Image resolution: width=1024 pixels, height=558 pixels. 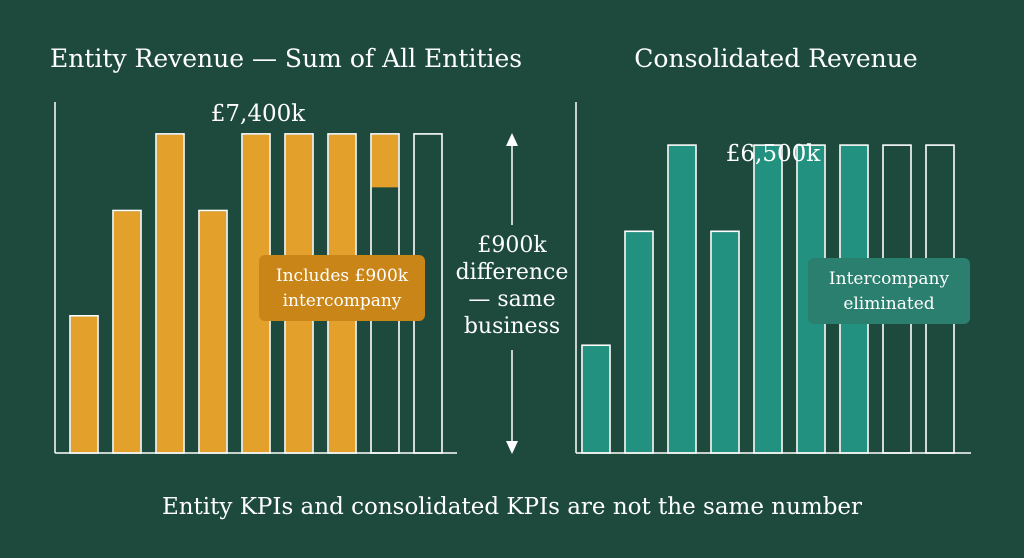 I want to click on left-callout: Includes £900k intercompany, so click(x=342, y=288).